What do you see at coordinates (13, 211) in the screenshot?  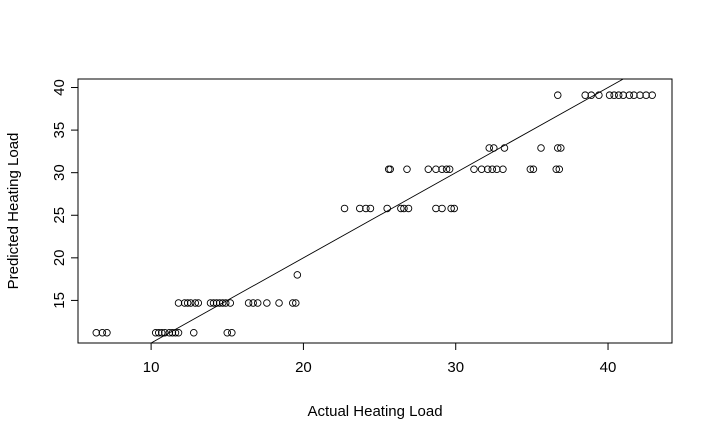 I see `y-axis-title: Predicted Heating Load` at bounding box center [13, 211].